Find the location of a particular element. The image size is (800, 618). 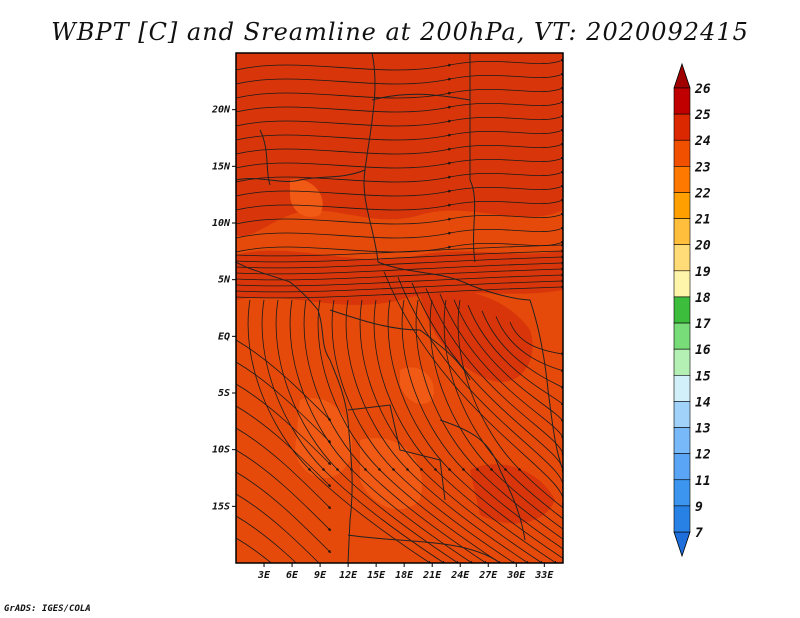

colorbar-label: 26 is located at coordinates (702, 89).